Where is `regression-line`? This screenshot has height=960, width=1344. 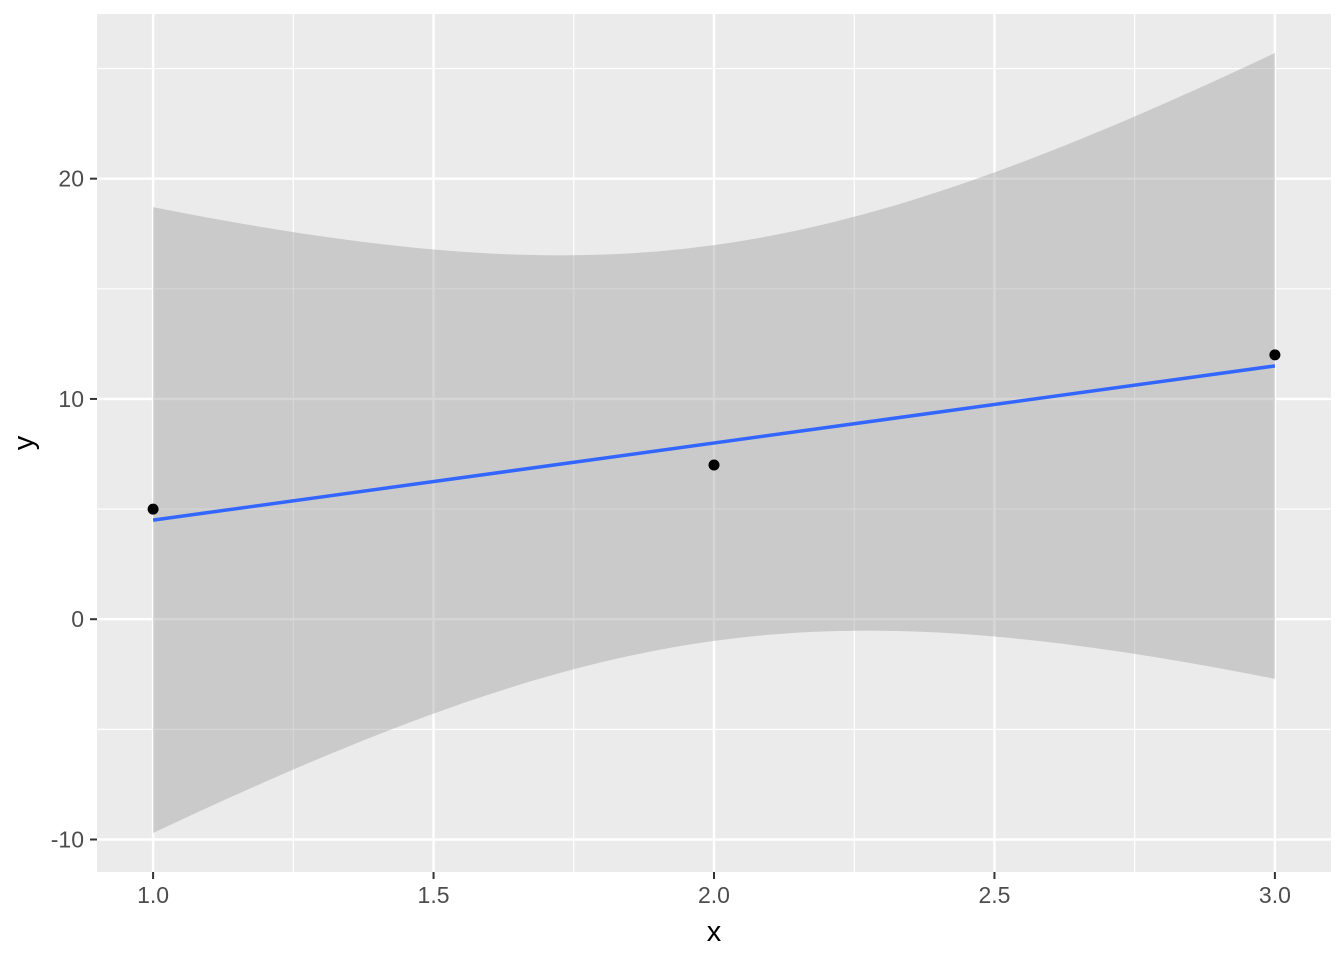 regression-line is located at coordinates (714, 443).